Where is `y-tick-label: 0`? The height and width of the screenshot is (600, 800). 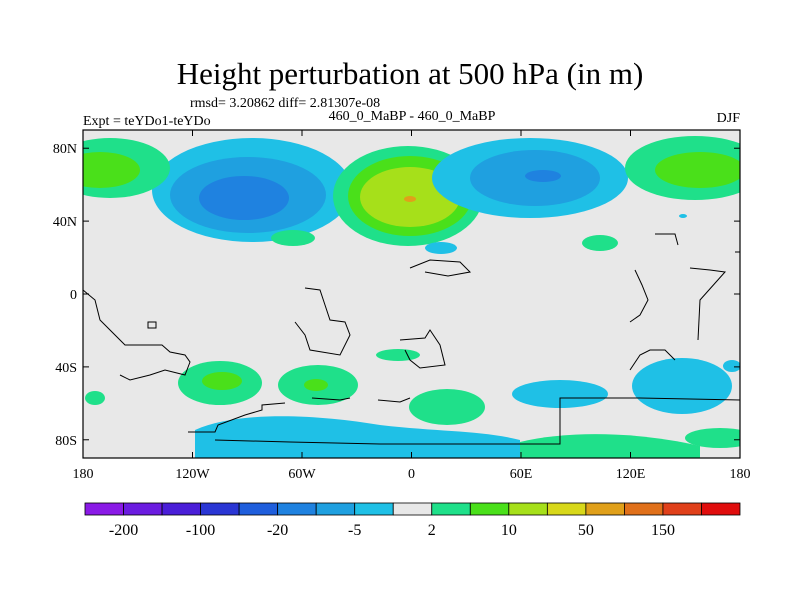 y-tick-label: 0 is located at coordinates (73, 295).